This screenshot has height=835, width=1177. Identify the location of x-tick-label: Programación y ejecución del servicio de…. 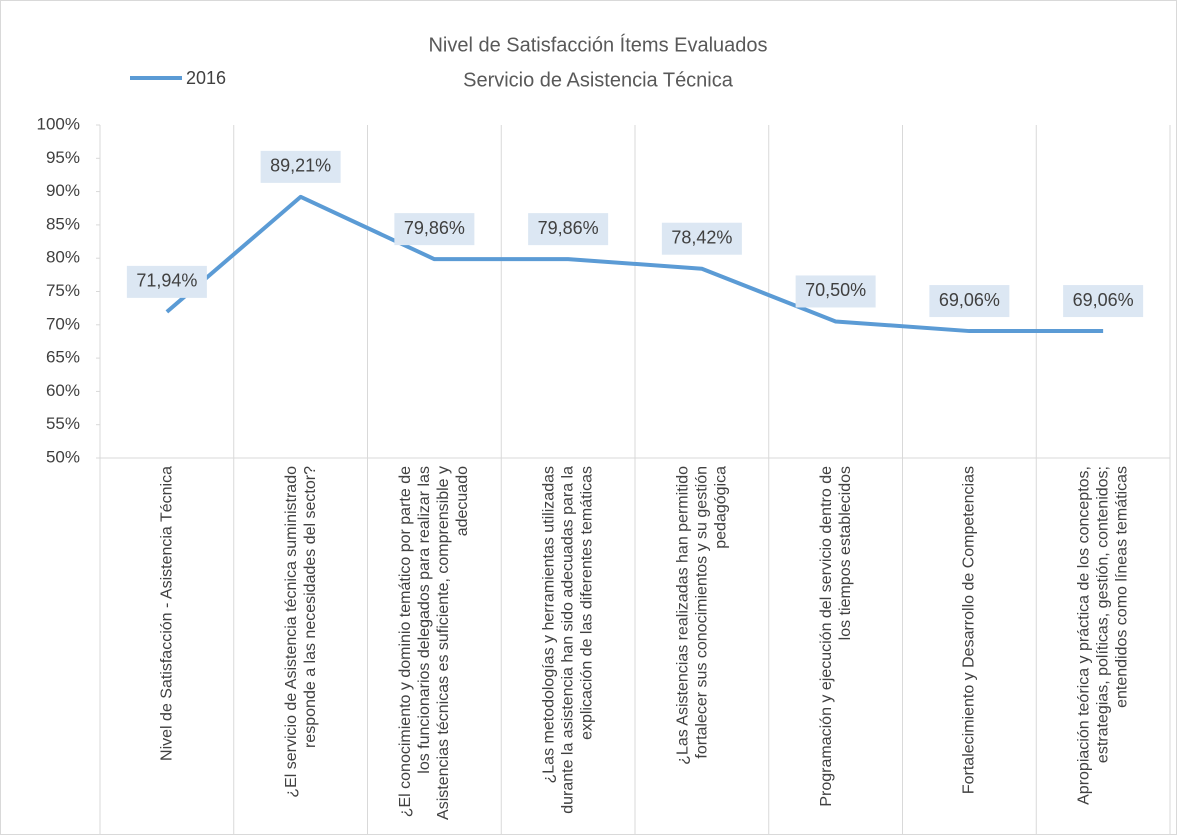
(835, 636).